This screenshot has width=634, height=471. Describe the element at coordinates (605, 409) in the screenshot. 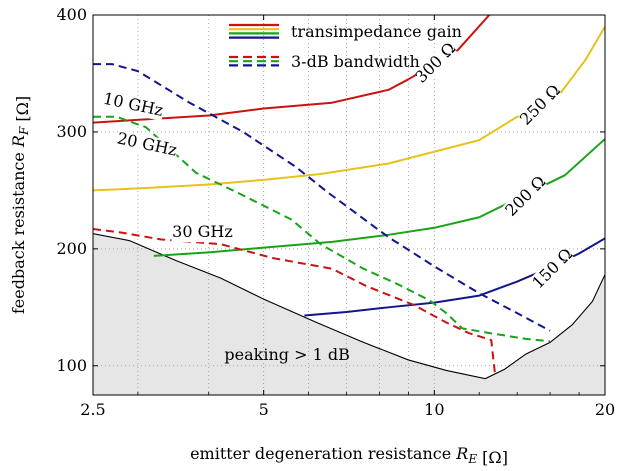

I see `x-tick-label: 20` at that location.